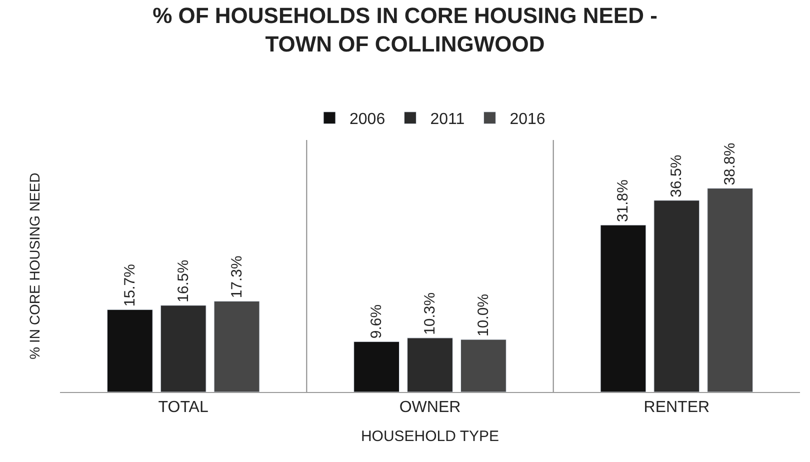  Describe the element at coordinates (677, 407) in the screenshot. I see `x-tick-label: RENTER` at that location.